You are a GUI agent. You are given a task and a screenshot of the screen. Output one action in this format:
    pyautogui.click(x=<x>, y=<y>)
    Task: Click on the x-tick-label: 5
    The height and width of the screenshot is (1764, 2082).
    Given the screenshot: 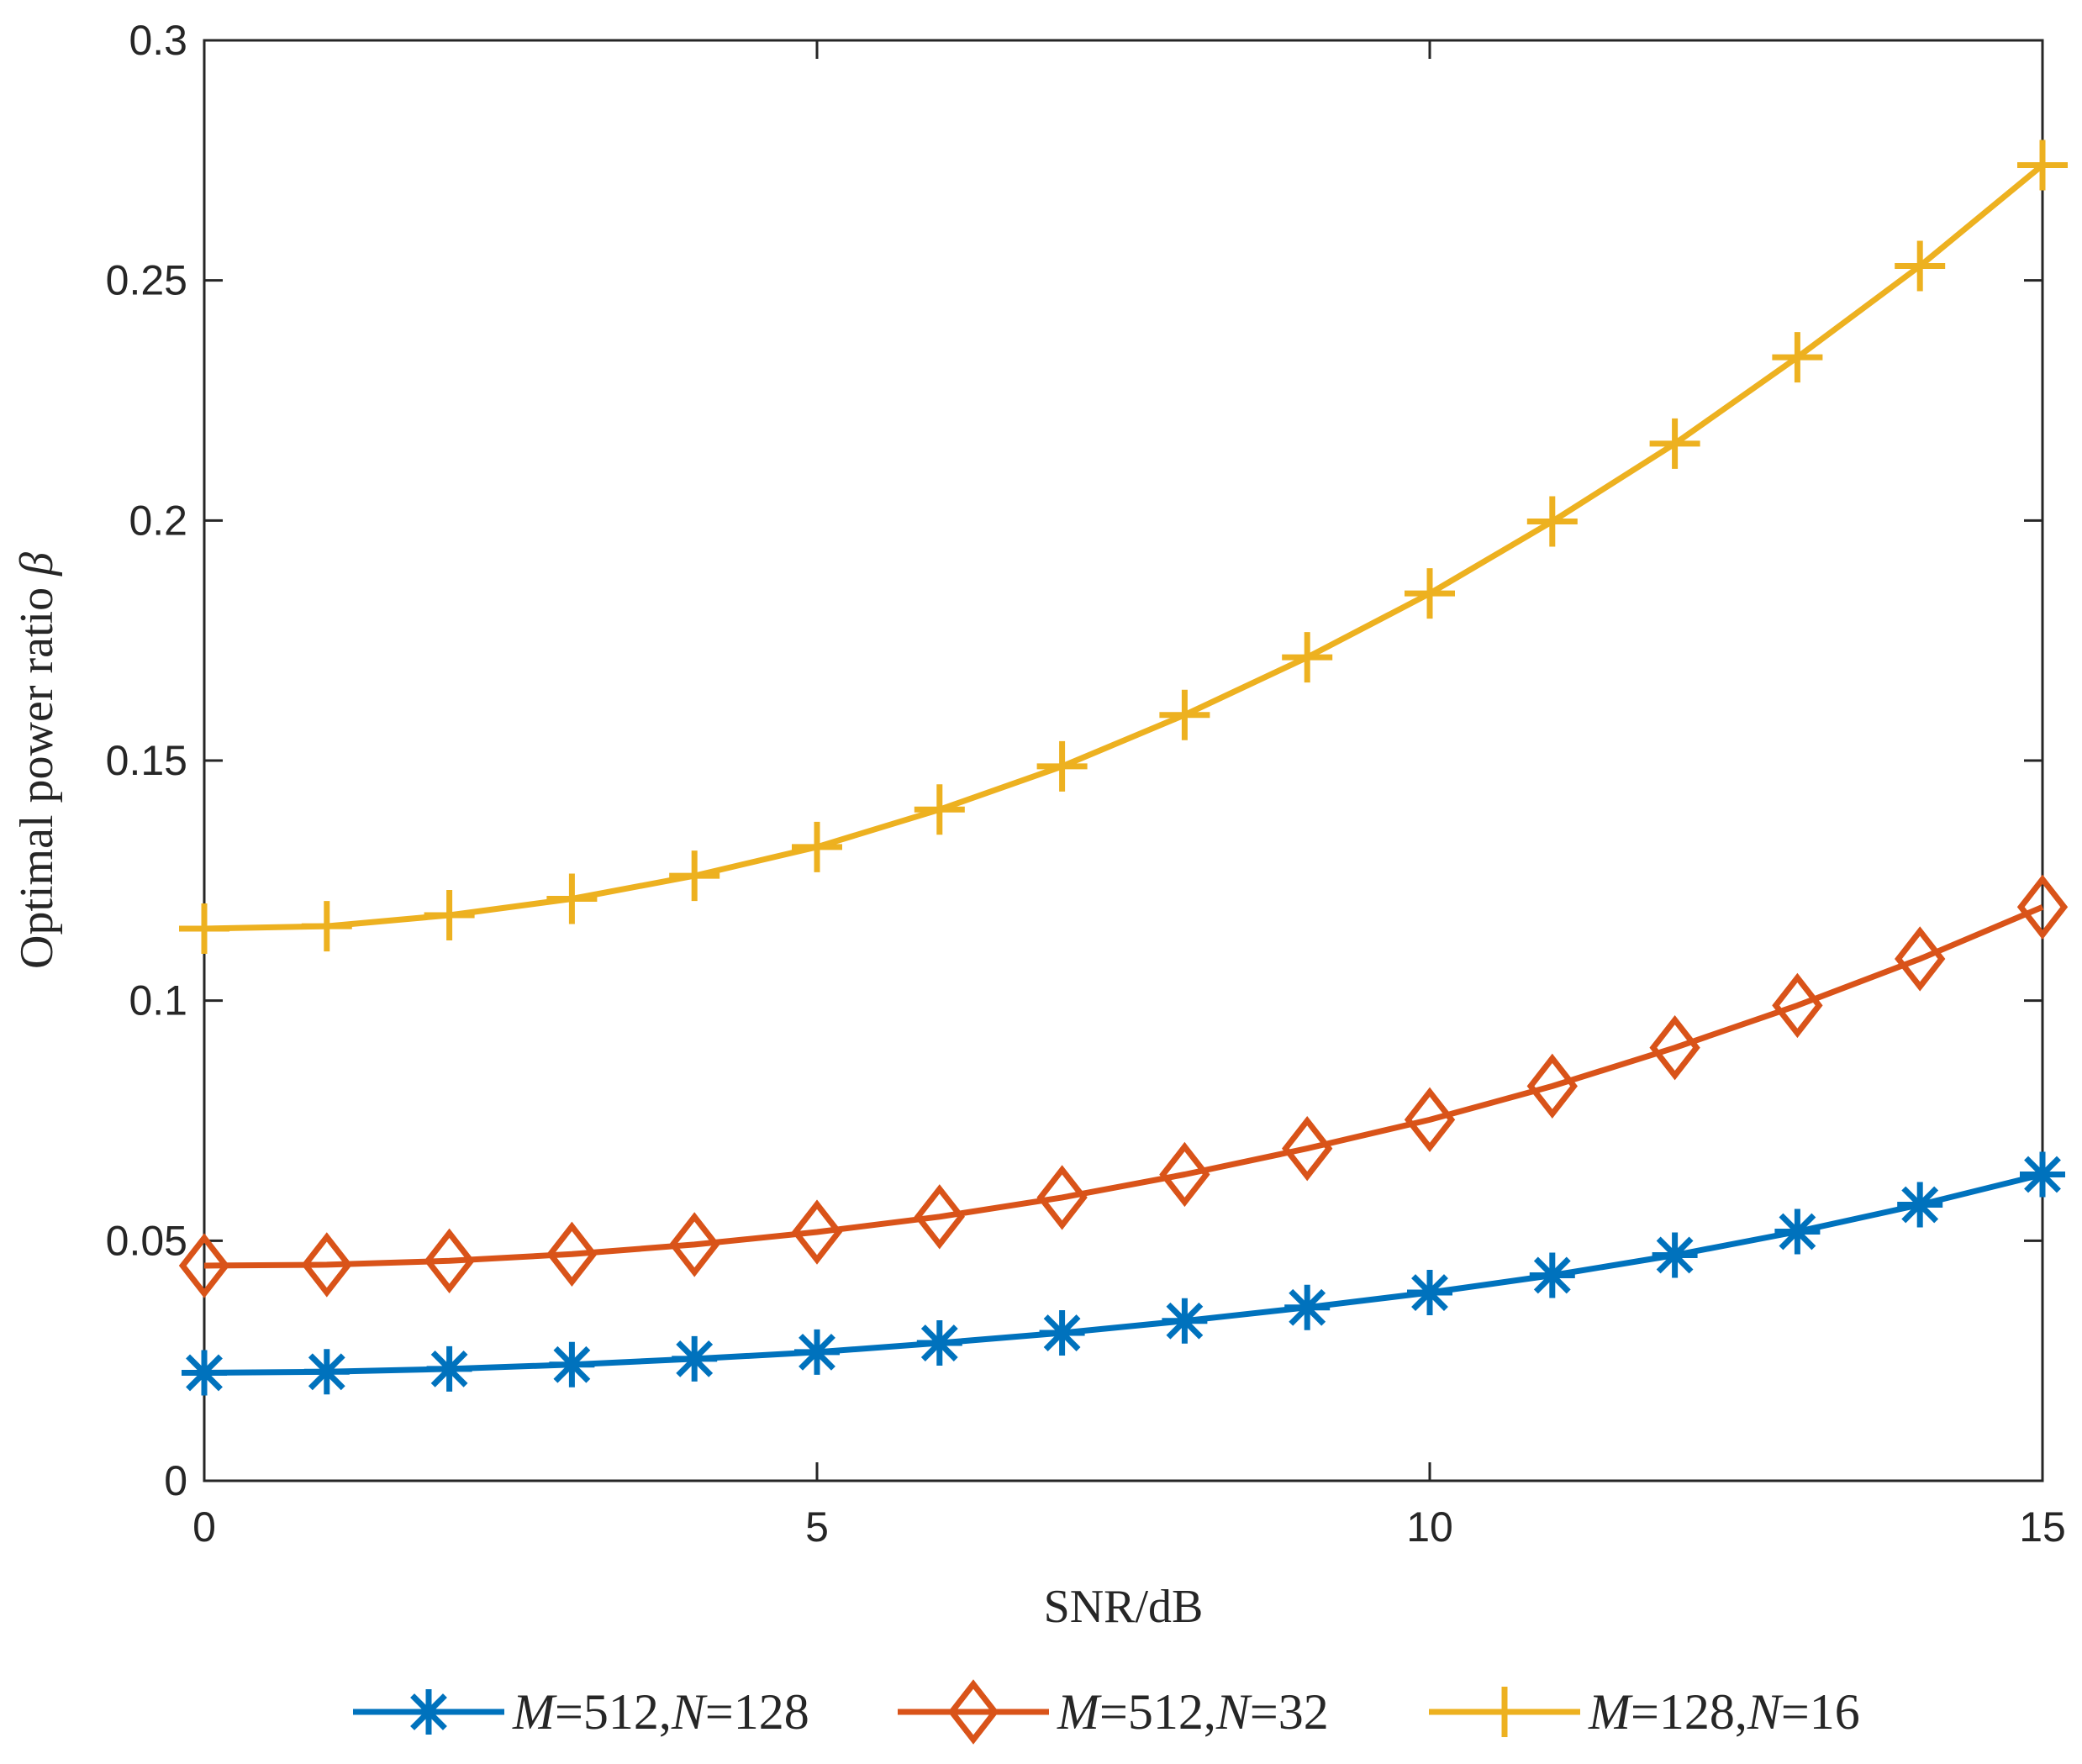 What is the action you would take?
    pyautogui.click(x=817, y=1527)
    